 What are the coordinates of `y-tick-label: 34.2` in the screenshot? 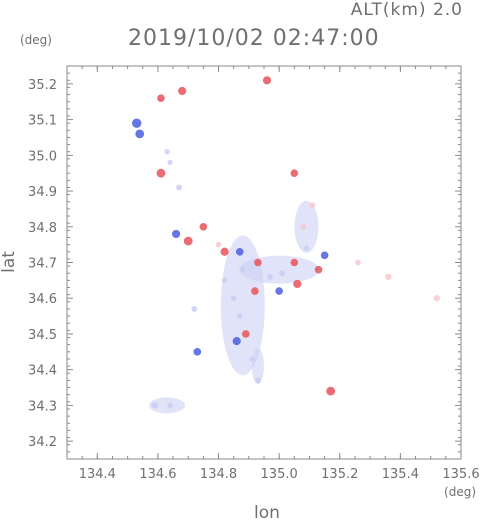 It's located at (42, 442).